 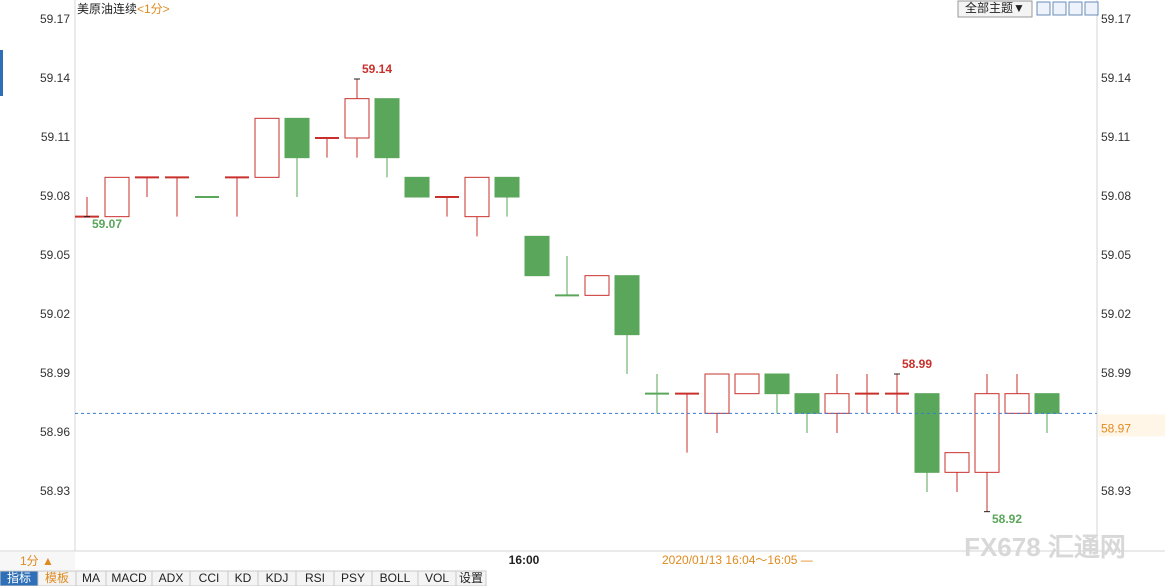 I want to click on y-tick-label: 58.93, so click(x=55, y=491).